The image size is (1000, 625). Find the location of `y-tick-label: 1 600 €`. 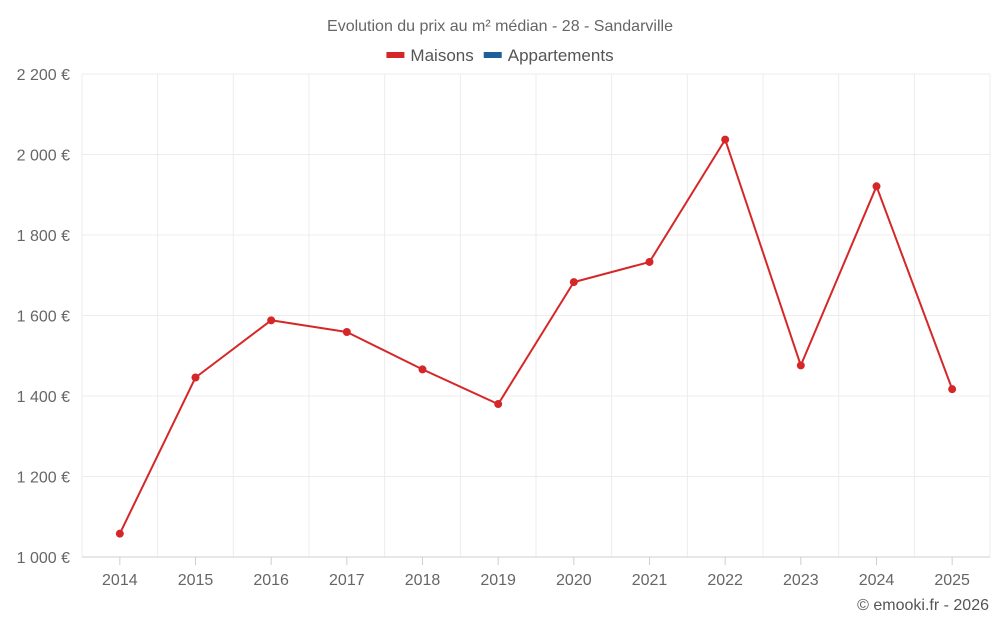

y-tick-label: 1 600 € is located at coordinates (43, 317).